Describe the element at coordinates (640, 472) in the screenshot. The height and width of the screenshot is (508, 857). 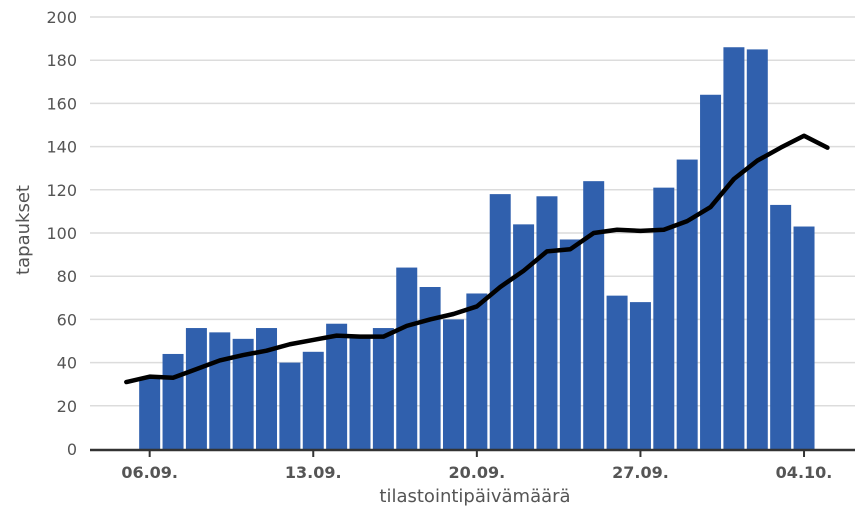
I see `x-tick-label: 27.09.` at that location.